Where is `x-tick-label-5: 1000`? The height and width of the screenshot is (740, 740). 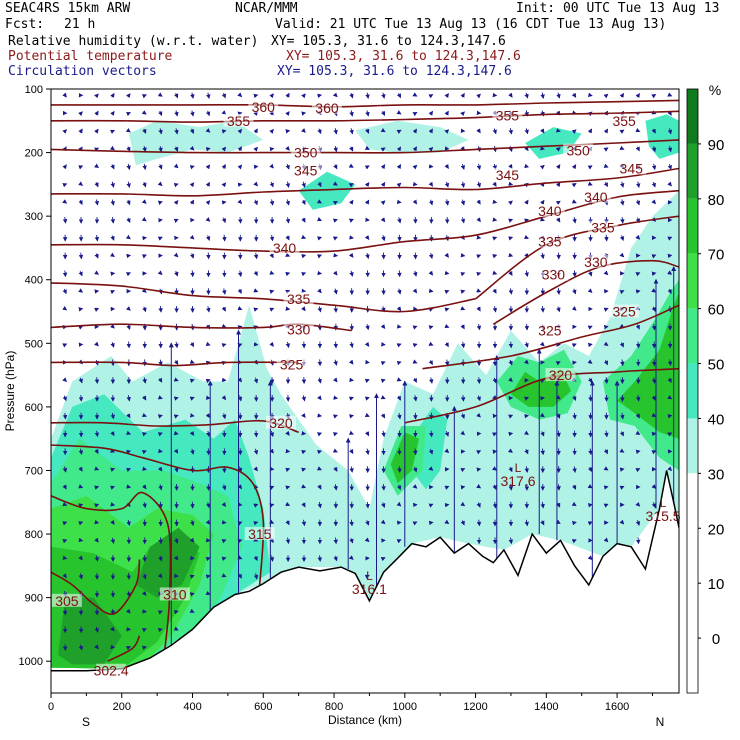 x-tick-label-5: 1000 is located at coordinates (405, 707).